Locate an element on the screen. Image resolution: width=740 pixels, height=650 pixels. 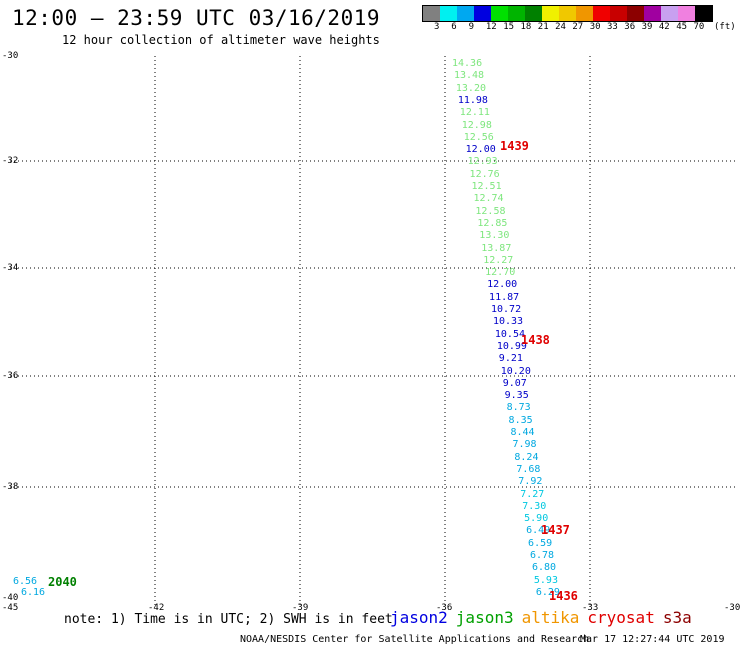
wave-height-value: 10.54 is located at coordinates (509, 334).